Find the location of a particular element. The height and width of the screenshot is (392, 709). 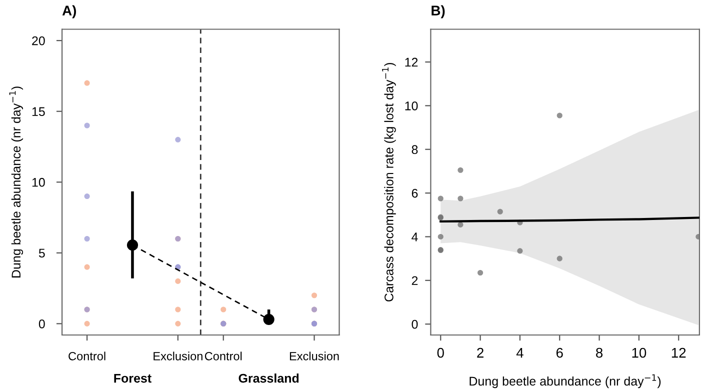

text: Grassland is located at coordinates (268, 378).